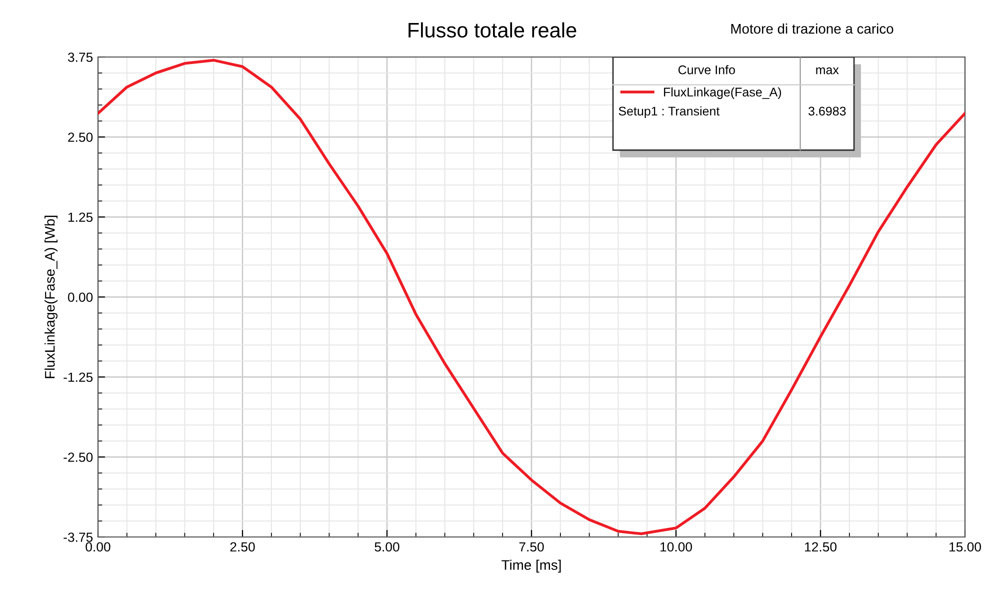 The image size is (984, 601). I want to click on y-tick-label: -1.25, so click(78, 377).